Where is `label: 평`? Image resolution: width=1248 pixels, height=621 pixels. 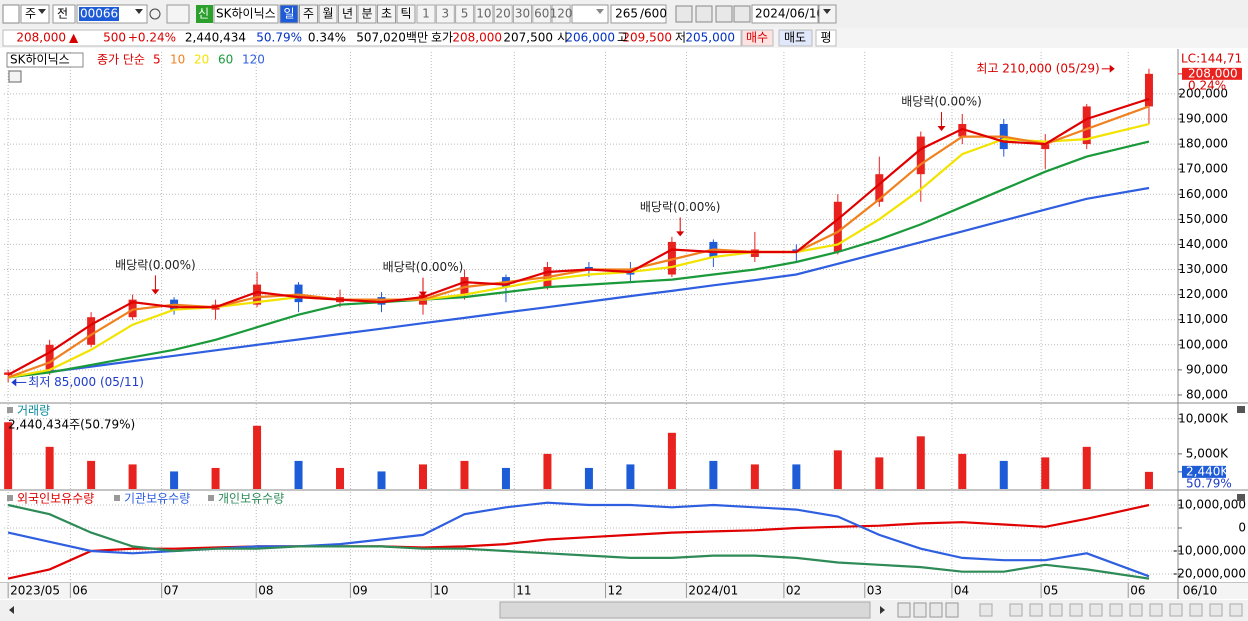
label: 평 is located at coordinates (825, 38).